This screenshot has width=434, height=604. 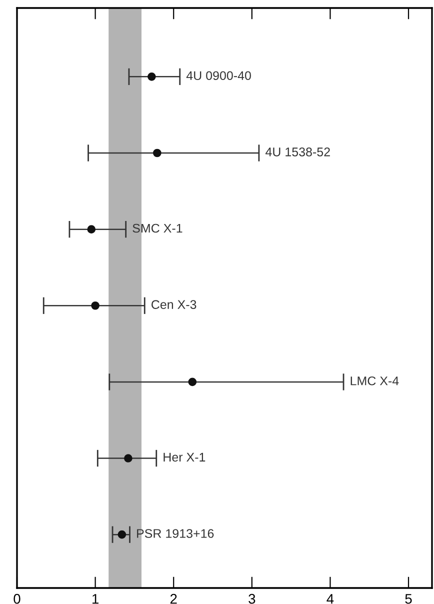 I want to click on x-tick-label: 2, so click(x=173, y=599).